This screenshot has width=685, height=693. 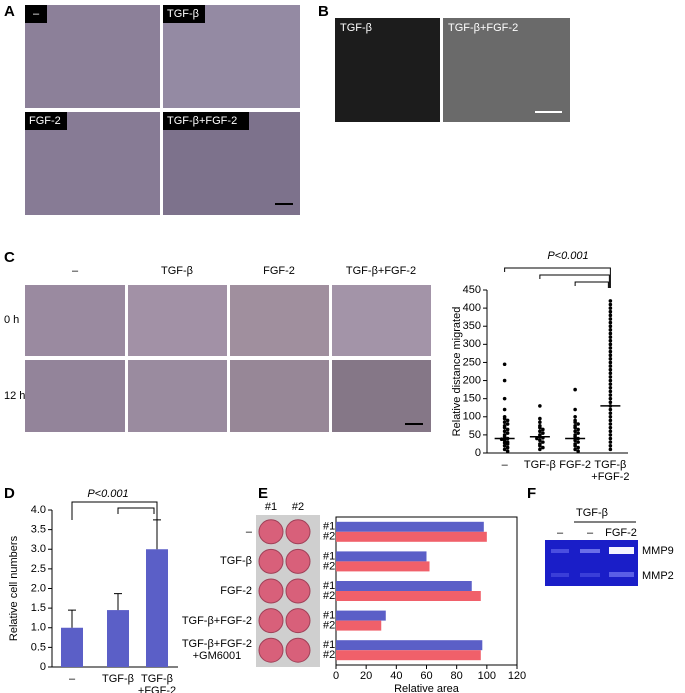 I want to click on y-tick-label: 250, so click(x=472, y=362).